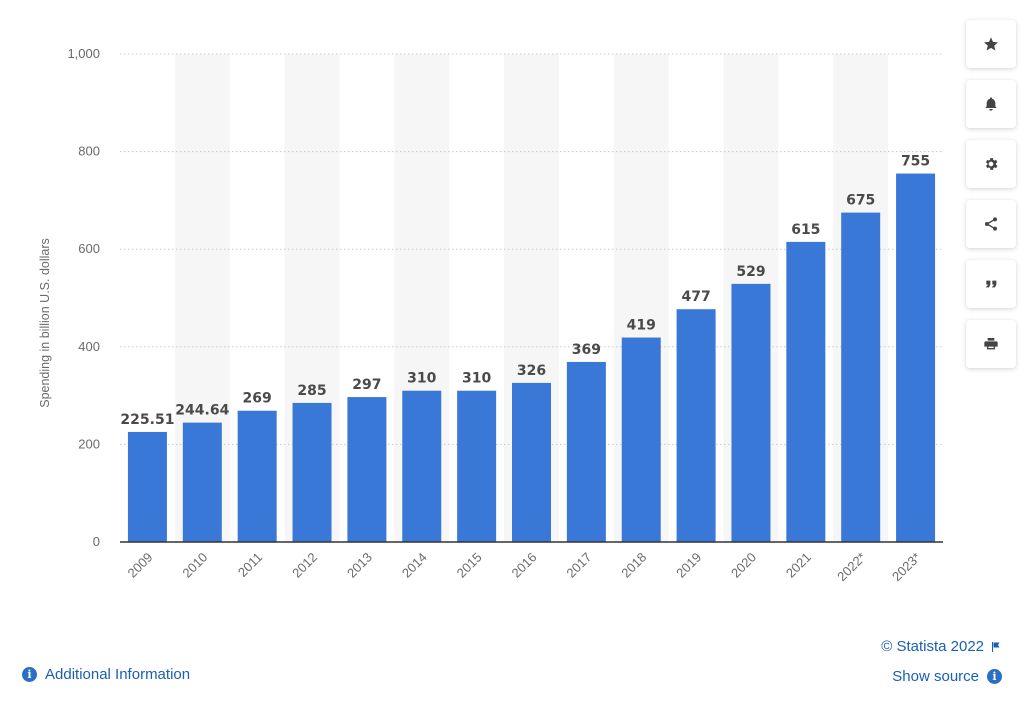 Image resolution: width=1024 pixels, height=706 pixels. What do you see at coordinates (257, 399) in the screenshot?
I see `value-label: 269` at bounding box center [257, 399].